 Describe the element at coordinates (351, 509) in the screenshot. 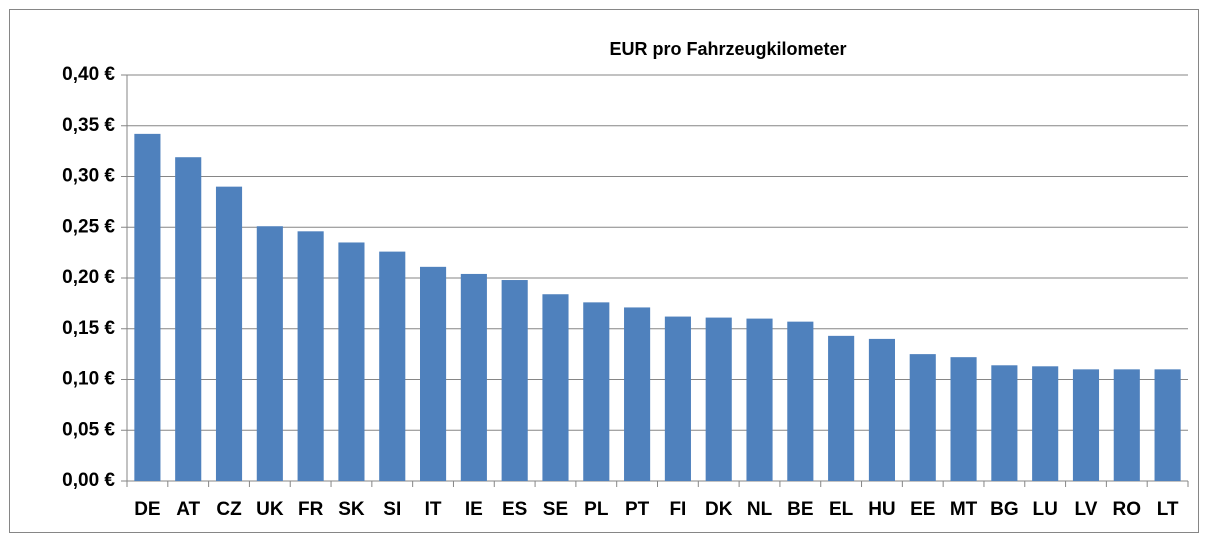

I see `x-tick-label: SK` at that location.